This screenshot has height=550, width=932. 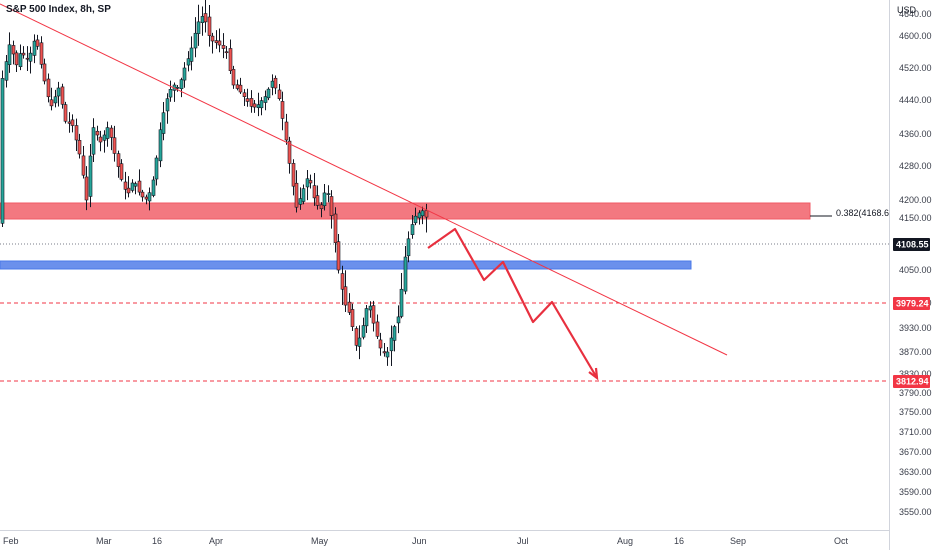 What do you see at coordinates (915, 393) in the screenshot?
I see `price-tick-label: 3790.00` at bounding box center [915, 393].